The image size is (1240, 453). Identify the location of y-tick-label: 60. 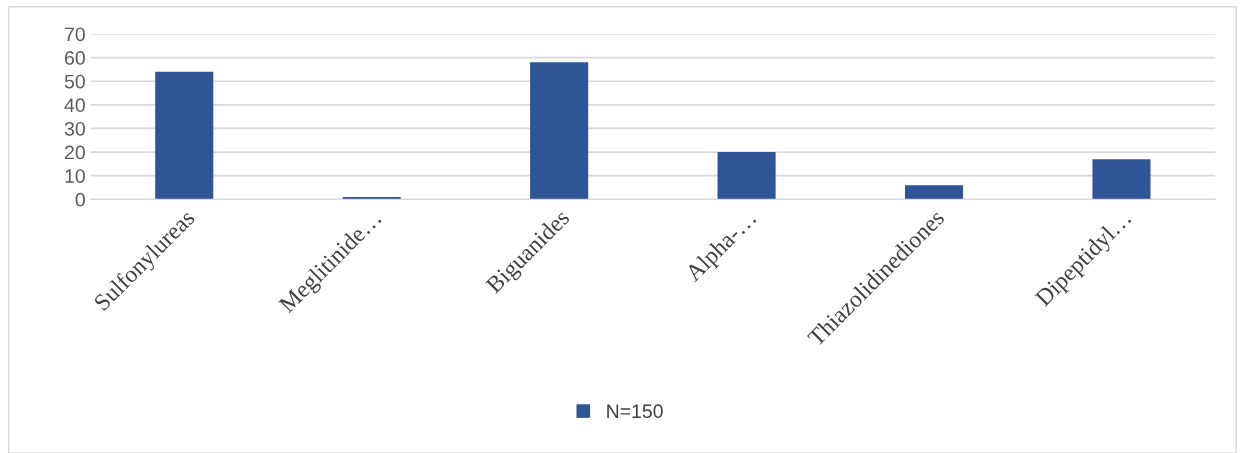
(75, 58).